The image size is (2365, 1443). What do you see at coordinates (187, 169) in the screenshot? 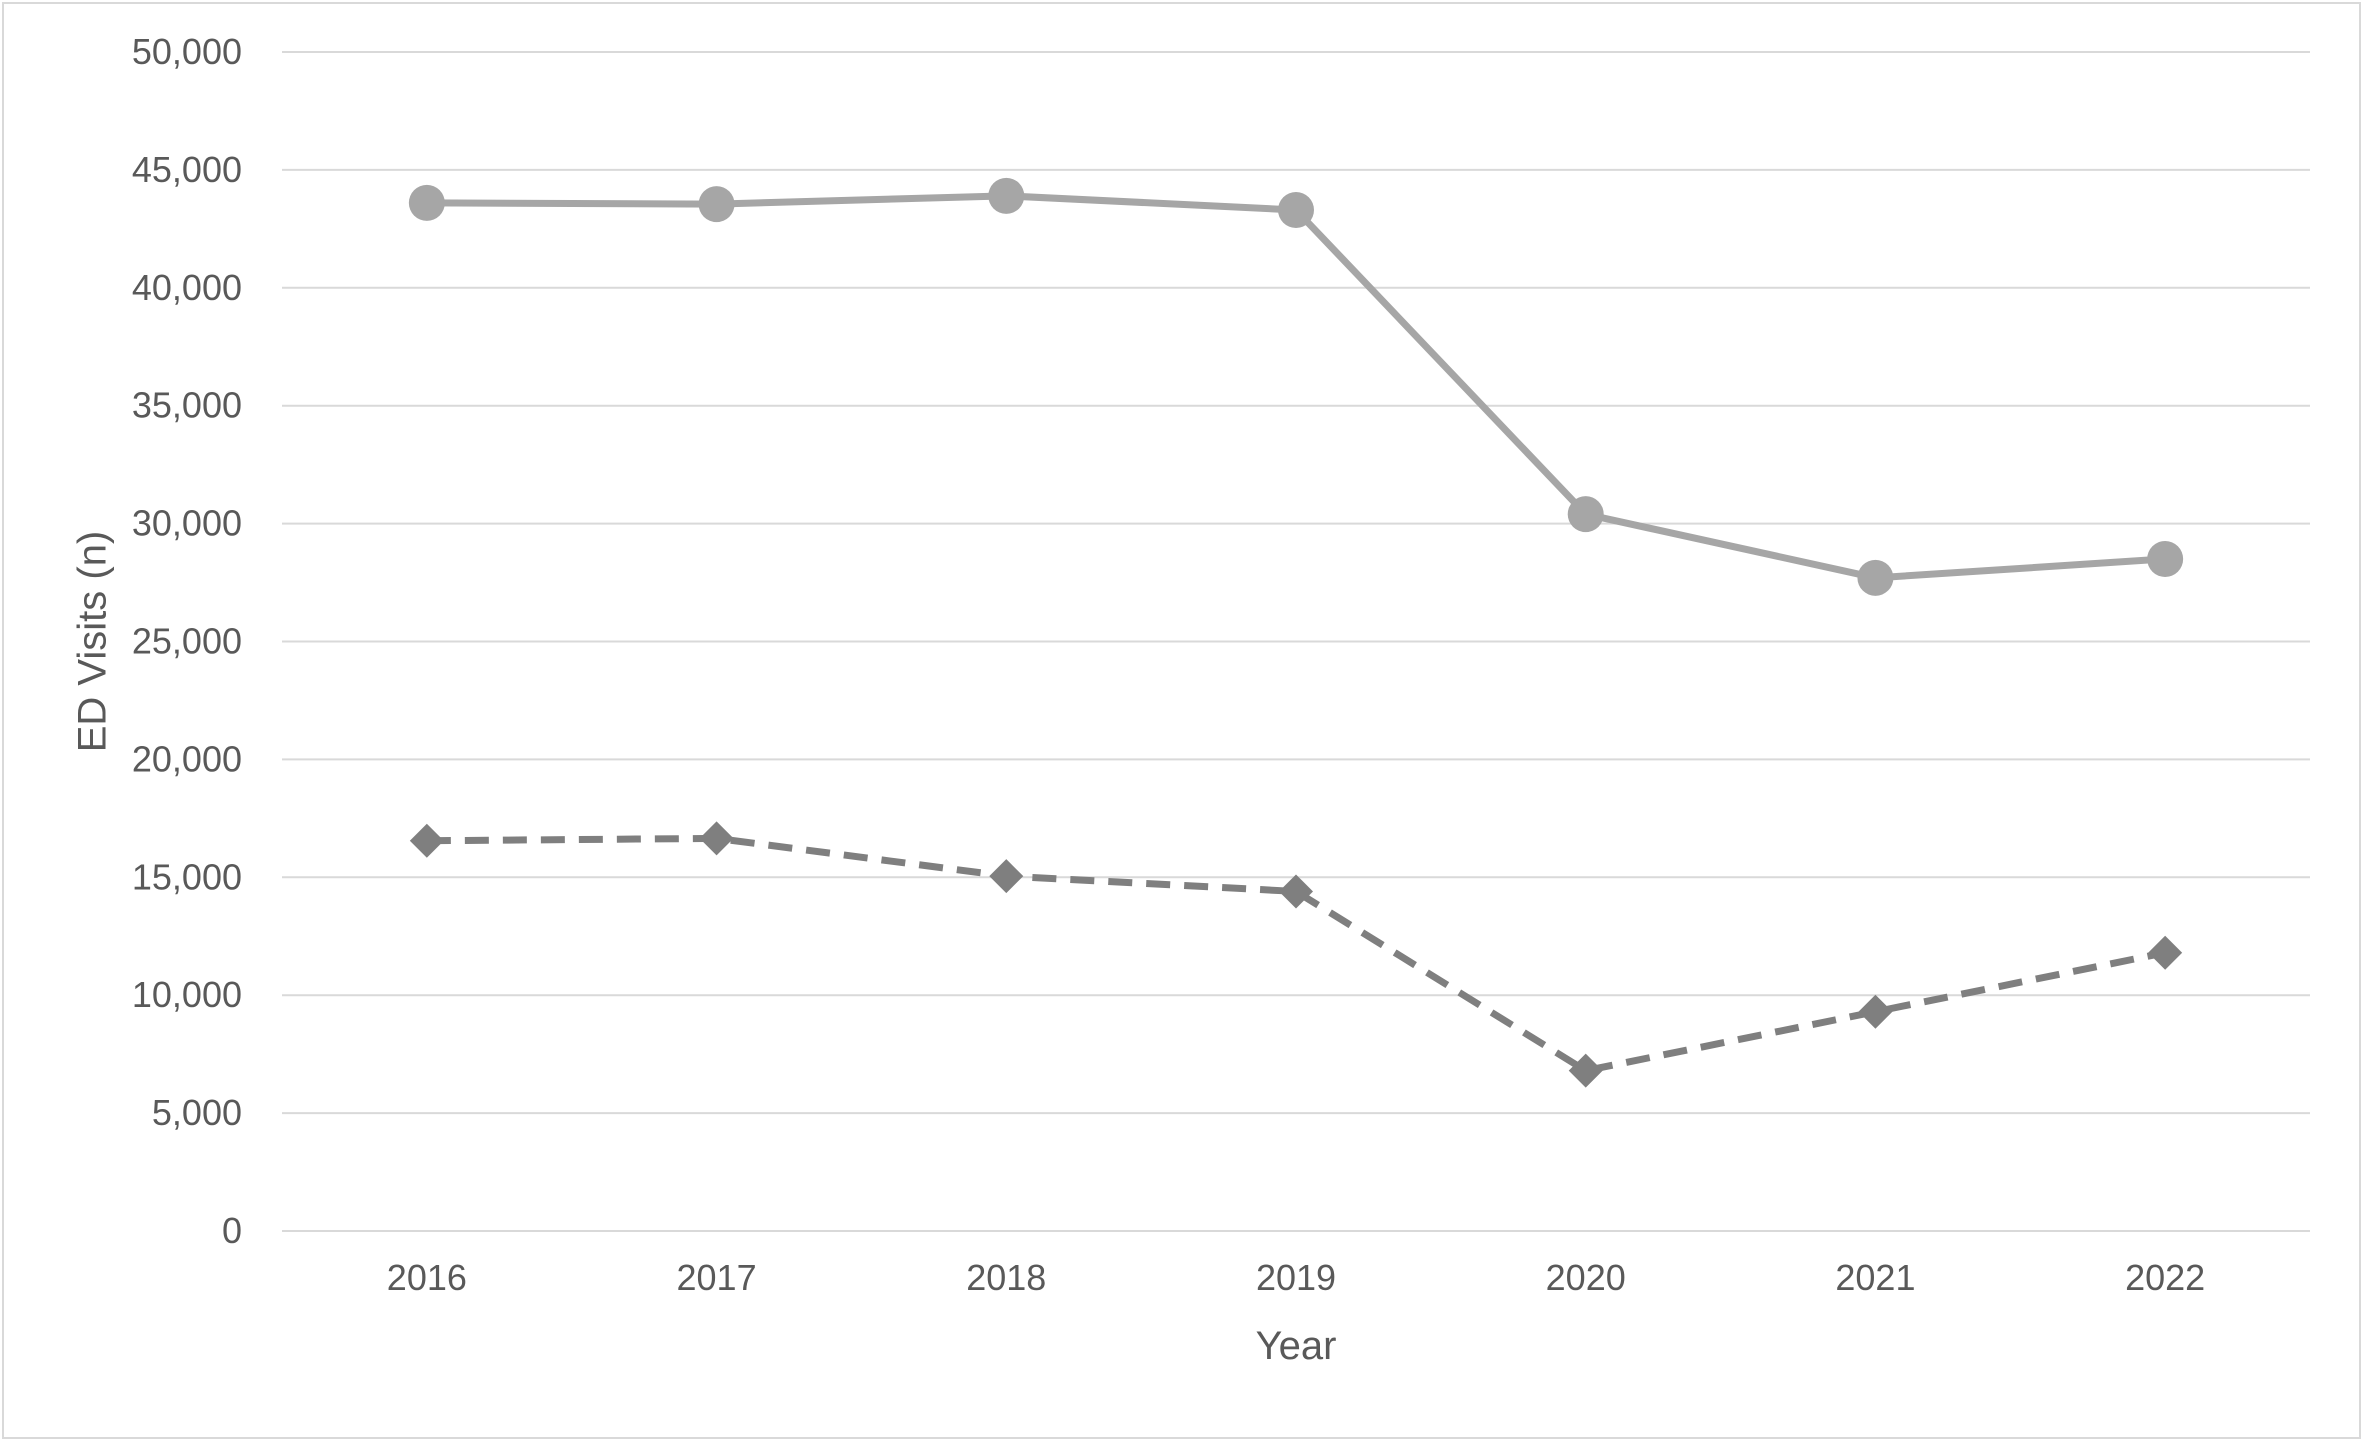
I see `y-tick-label: 45,000` at bounding box center [187, 169].